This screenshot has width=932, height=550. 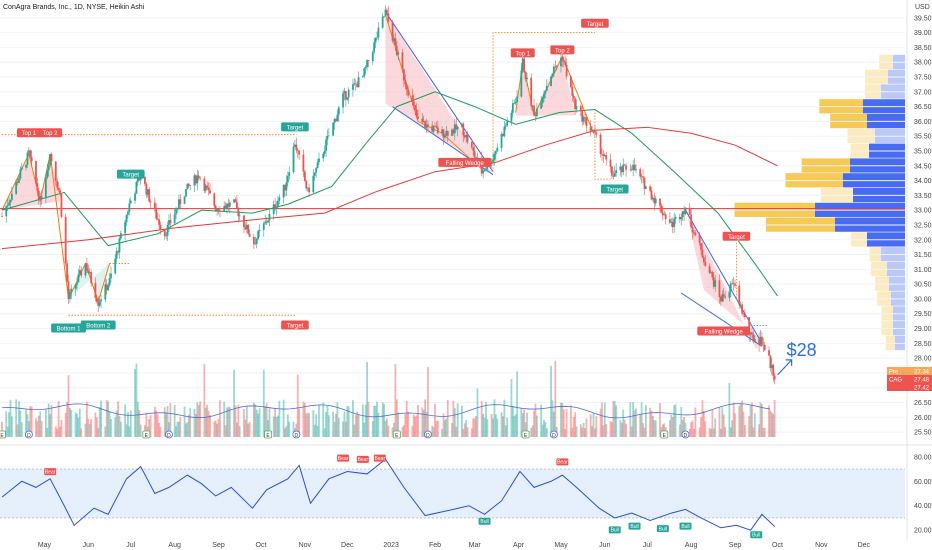 What do you see at coordinates (756, 535) in the screenshot?
I see `rsi-signal-bg` at bounding box center [756, 535].